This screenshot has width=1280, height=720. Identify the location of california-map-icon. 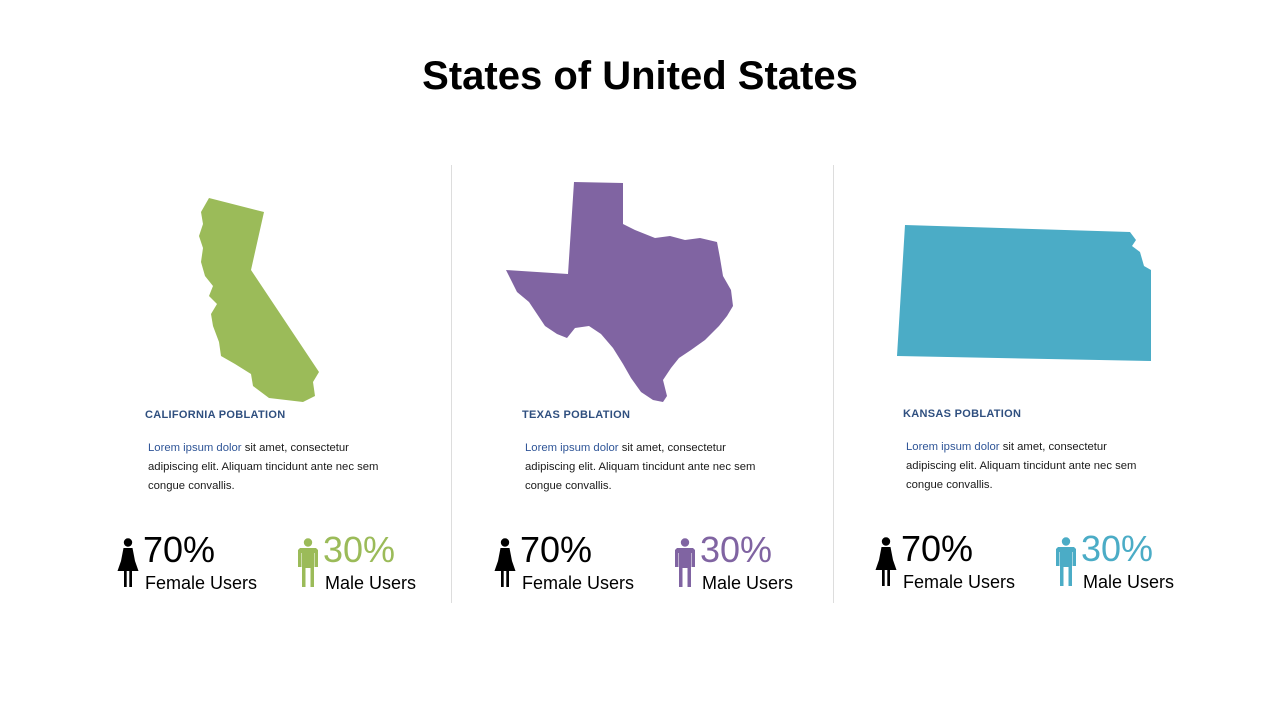
(260, 301).